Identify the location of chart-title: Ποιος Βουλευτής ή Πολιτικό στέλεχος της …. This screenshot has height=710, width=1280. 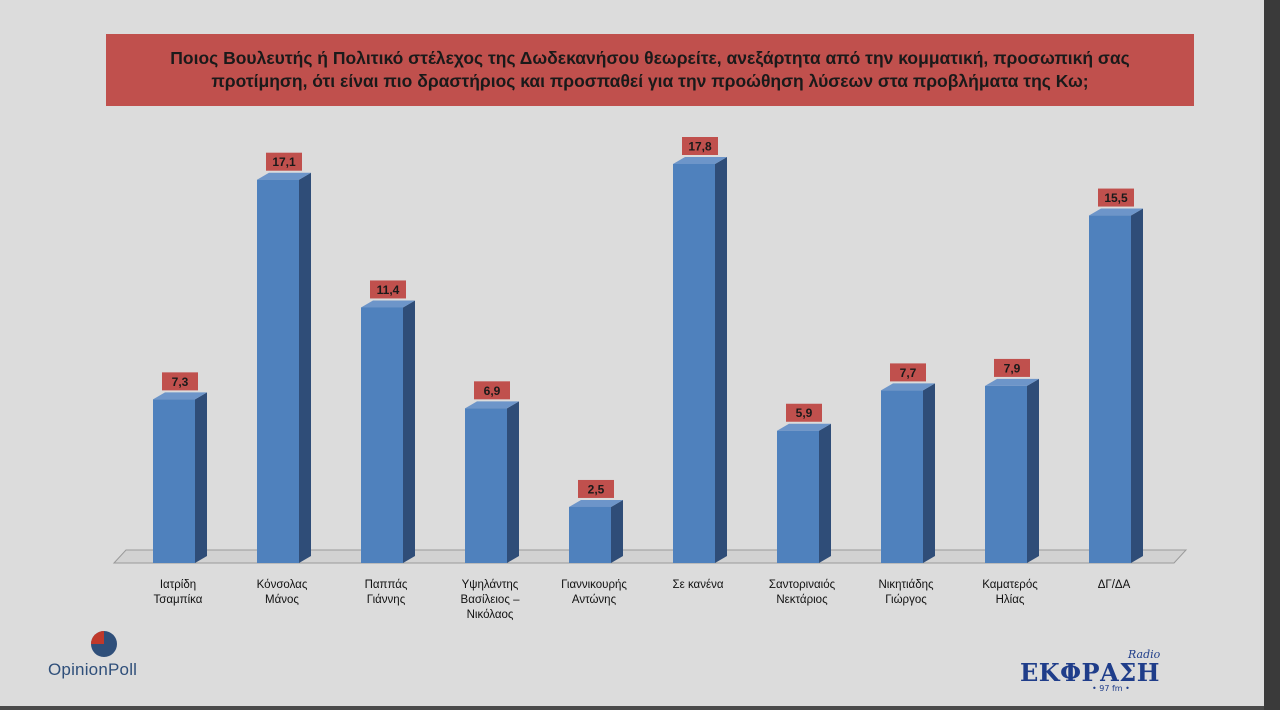
(650, 69).